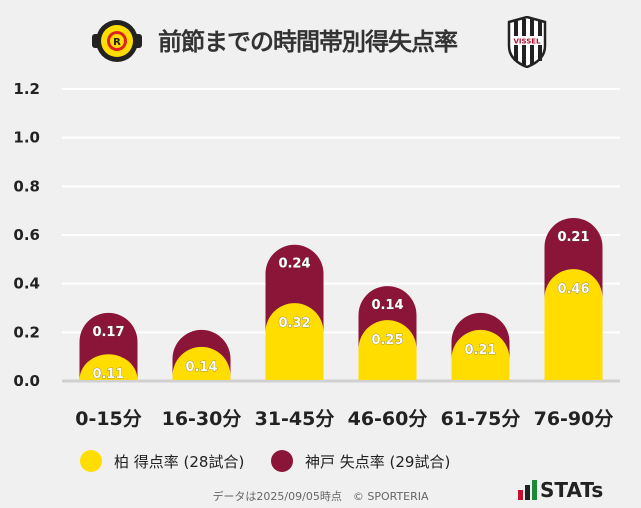  Describe the element at coordinates (201, 367) in the screenshot. I see `data-label-kashiwa: 0.14` at that location.